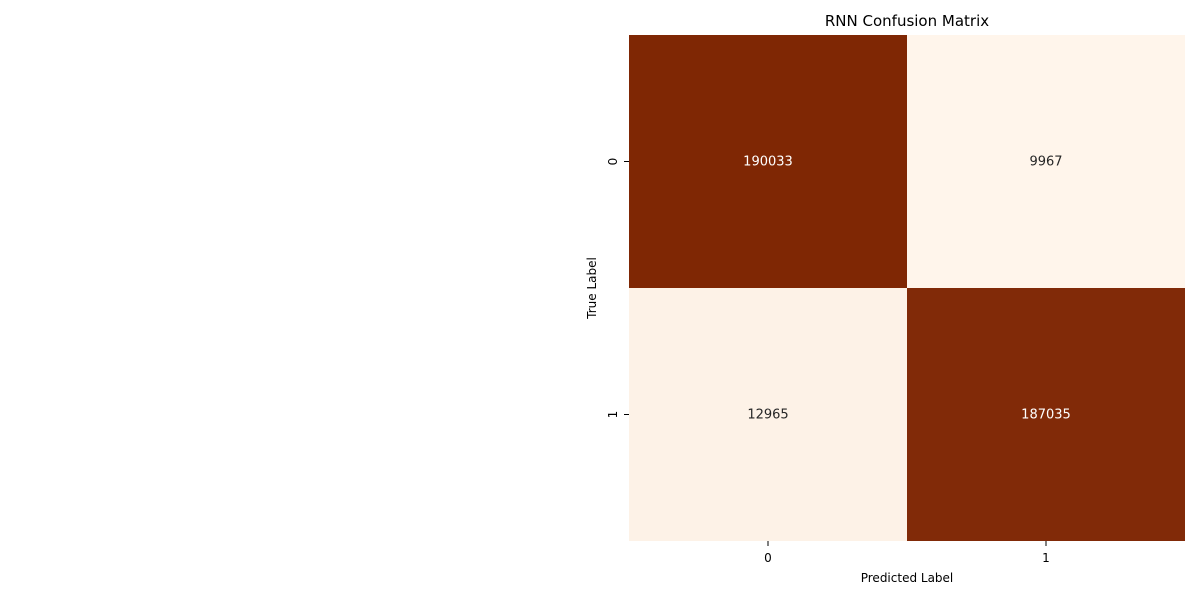 This screenshot has width=1200, height=600. What do you see at coordinates (592, 288) in the screenshot?
I see `y-axis-label: True Label` at bounding box center [592, 288].